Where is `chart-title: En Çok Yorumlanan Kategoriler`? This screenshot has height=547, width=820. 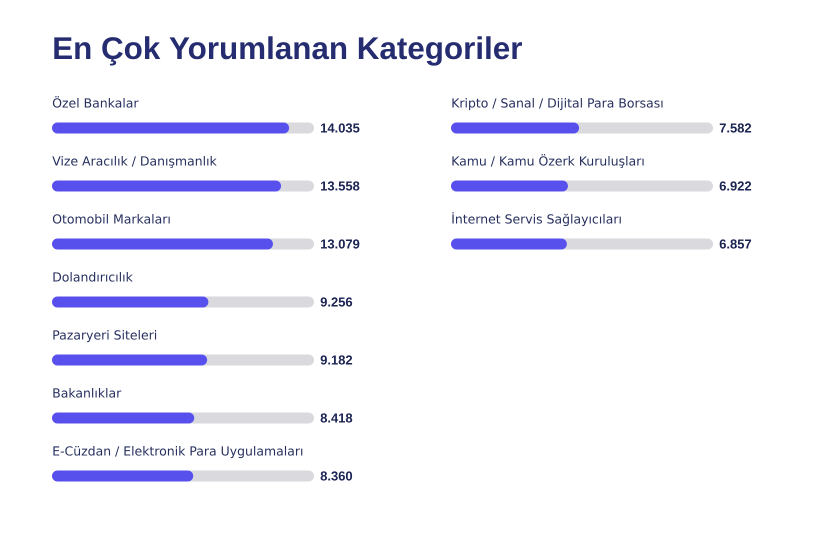
chart-title: En Çok Yorumlanan Kategoriler is located at coordinates (288, 51).